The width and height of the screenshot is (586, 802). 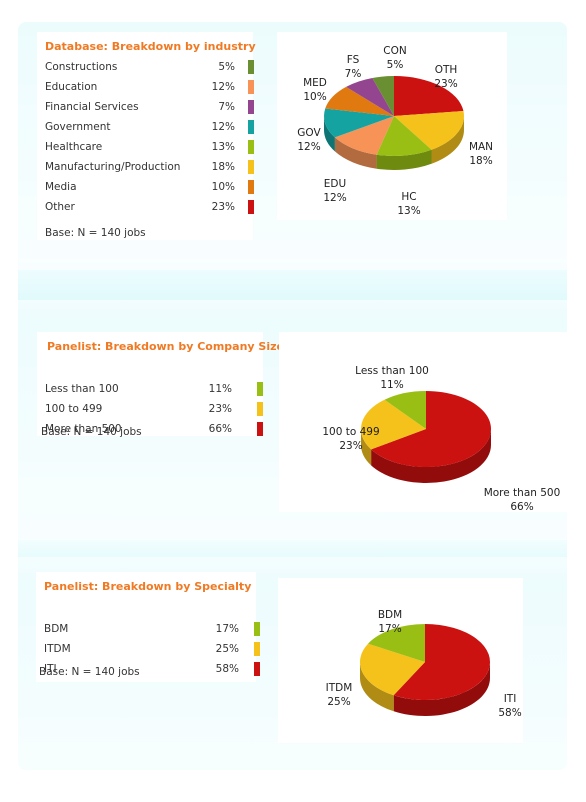 What do you see at coordinates (165, 346) in the screenshot?
I see `company-size-legend-title: Panelist: Breakdown by Company Size` at bounding box center [165, 346].